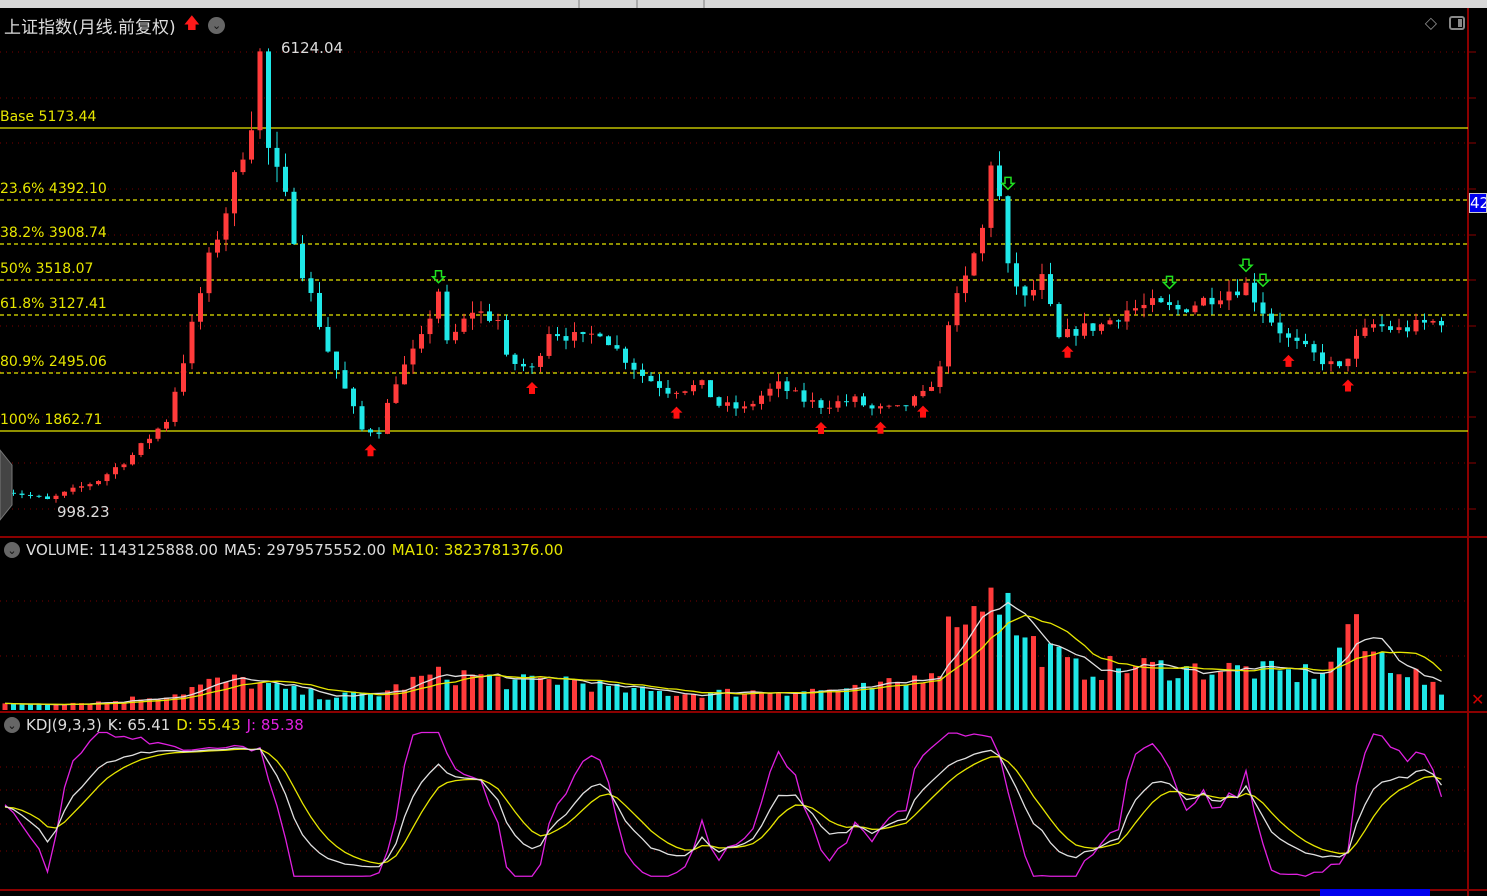 This screenshot has height=896, width=1487. I want to click on volume-ma5-line, so click(723, 653).